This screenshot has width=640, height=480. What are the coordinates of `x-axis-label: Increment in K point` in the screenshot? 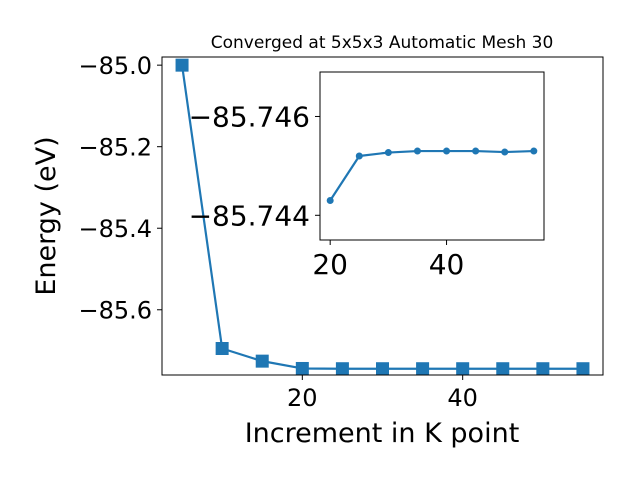 It's located at (382, 433).